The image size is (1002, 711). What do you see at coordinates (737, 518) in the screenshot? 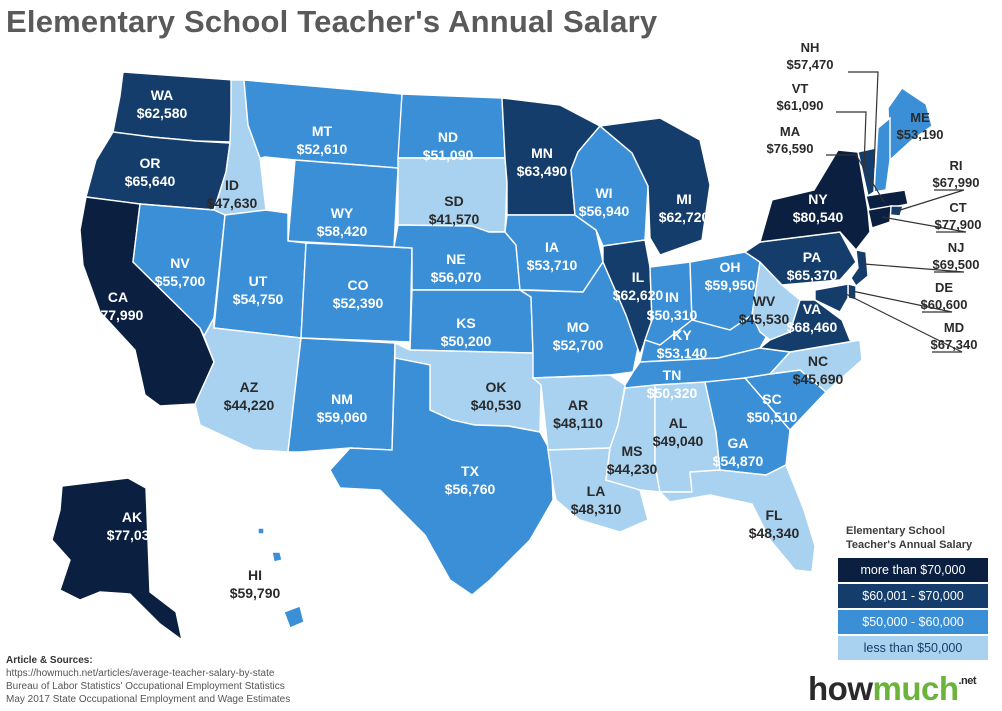
I see `state-fl` at bounding box center [737, 518].